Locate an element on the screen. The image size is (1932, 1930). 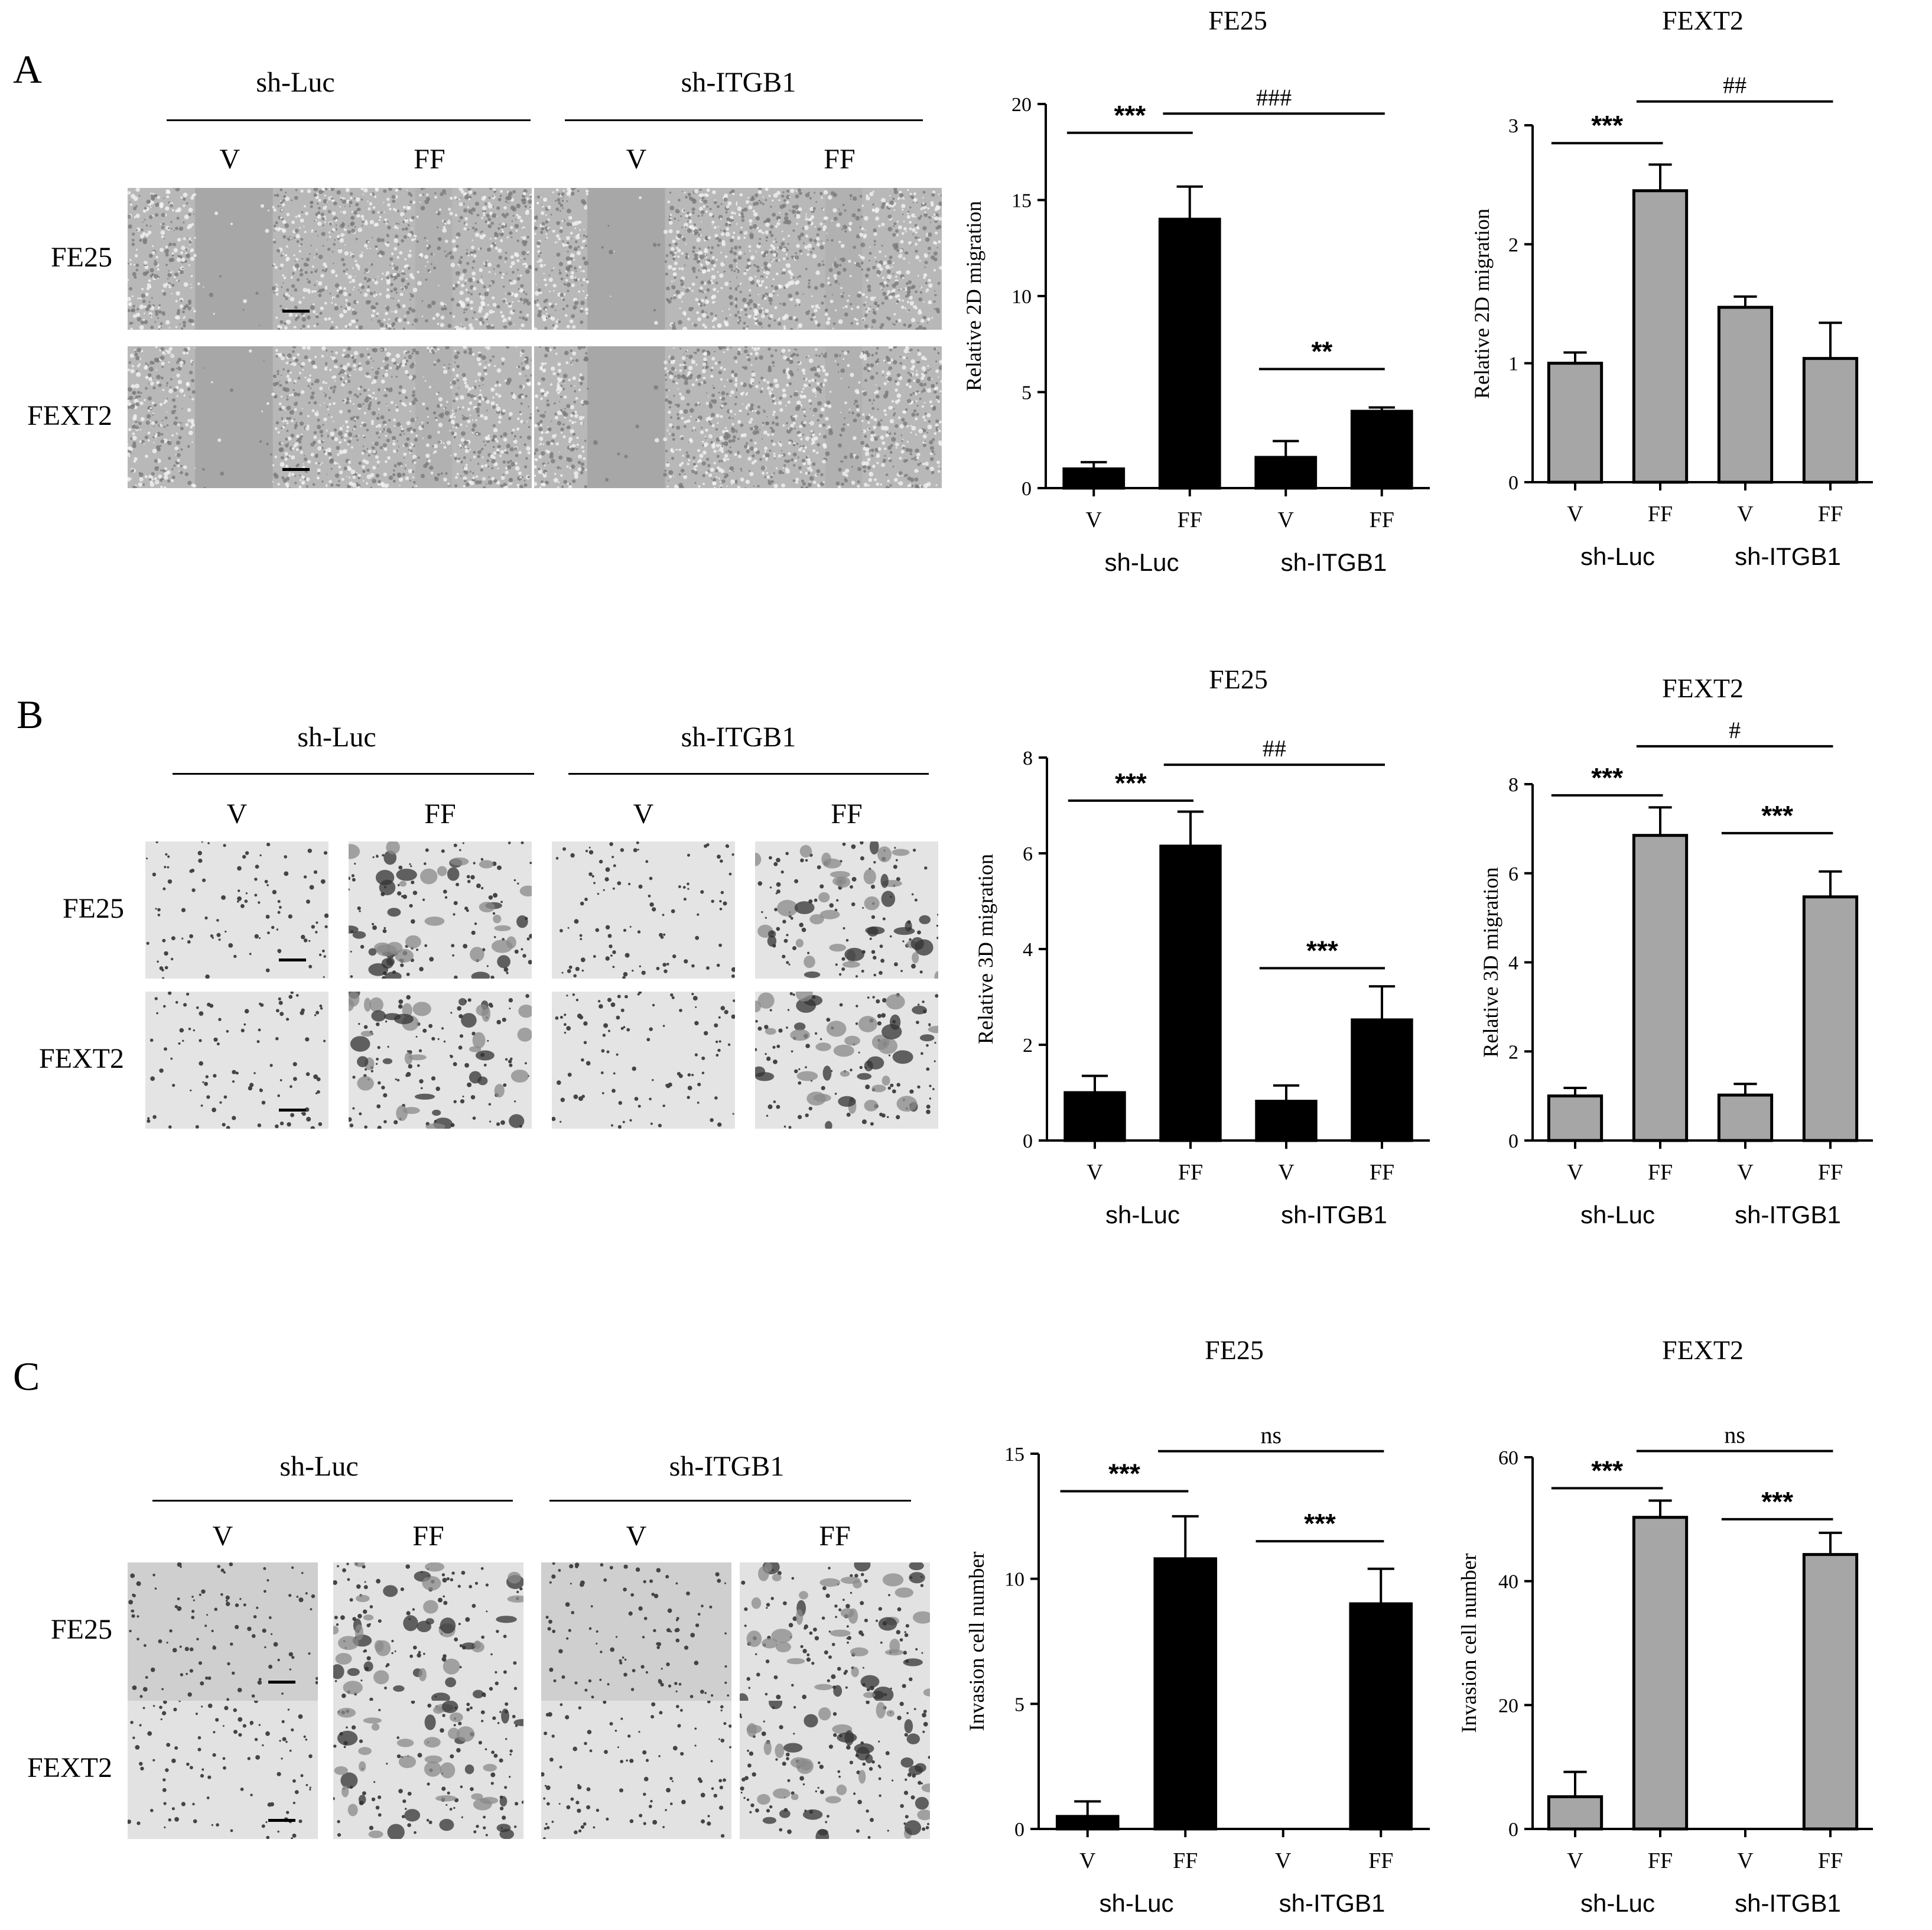
significance-label: ## is located at coordinates (1735, 85).